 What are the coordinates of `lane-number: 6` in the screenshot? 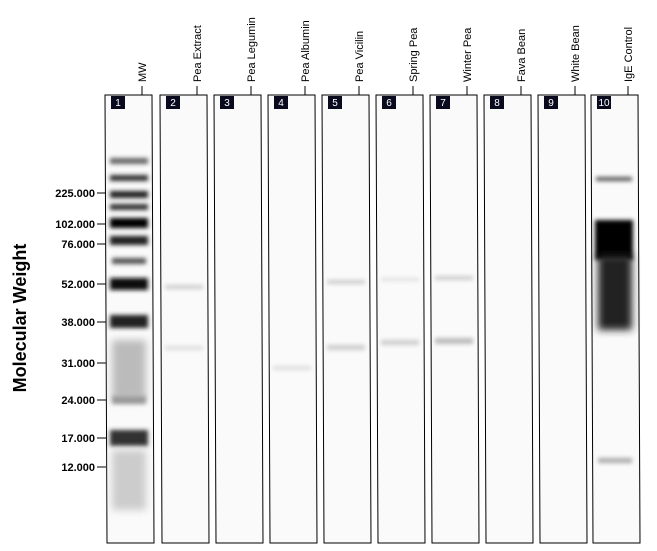 It's located at (389, 103).